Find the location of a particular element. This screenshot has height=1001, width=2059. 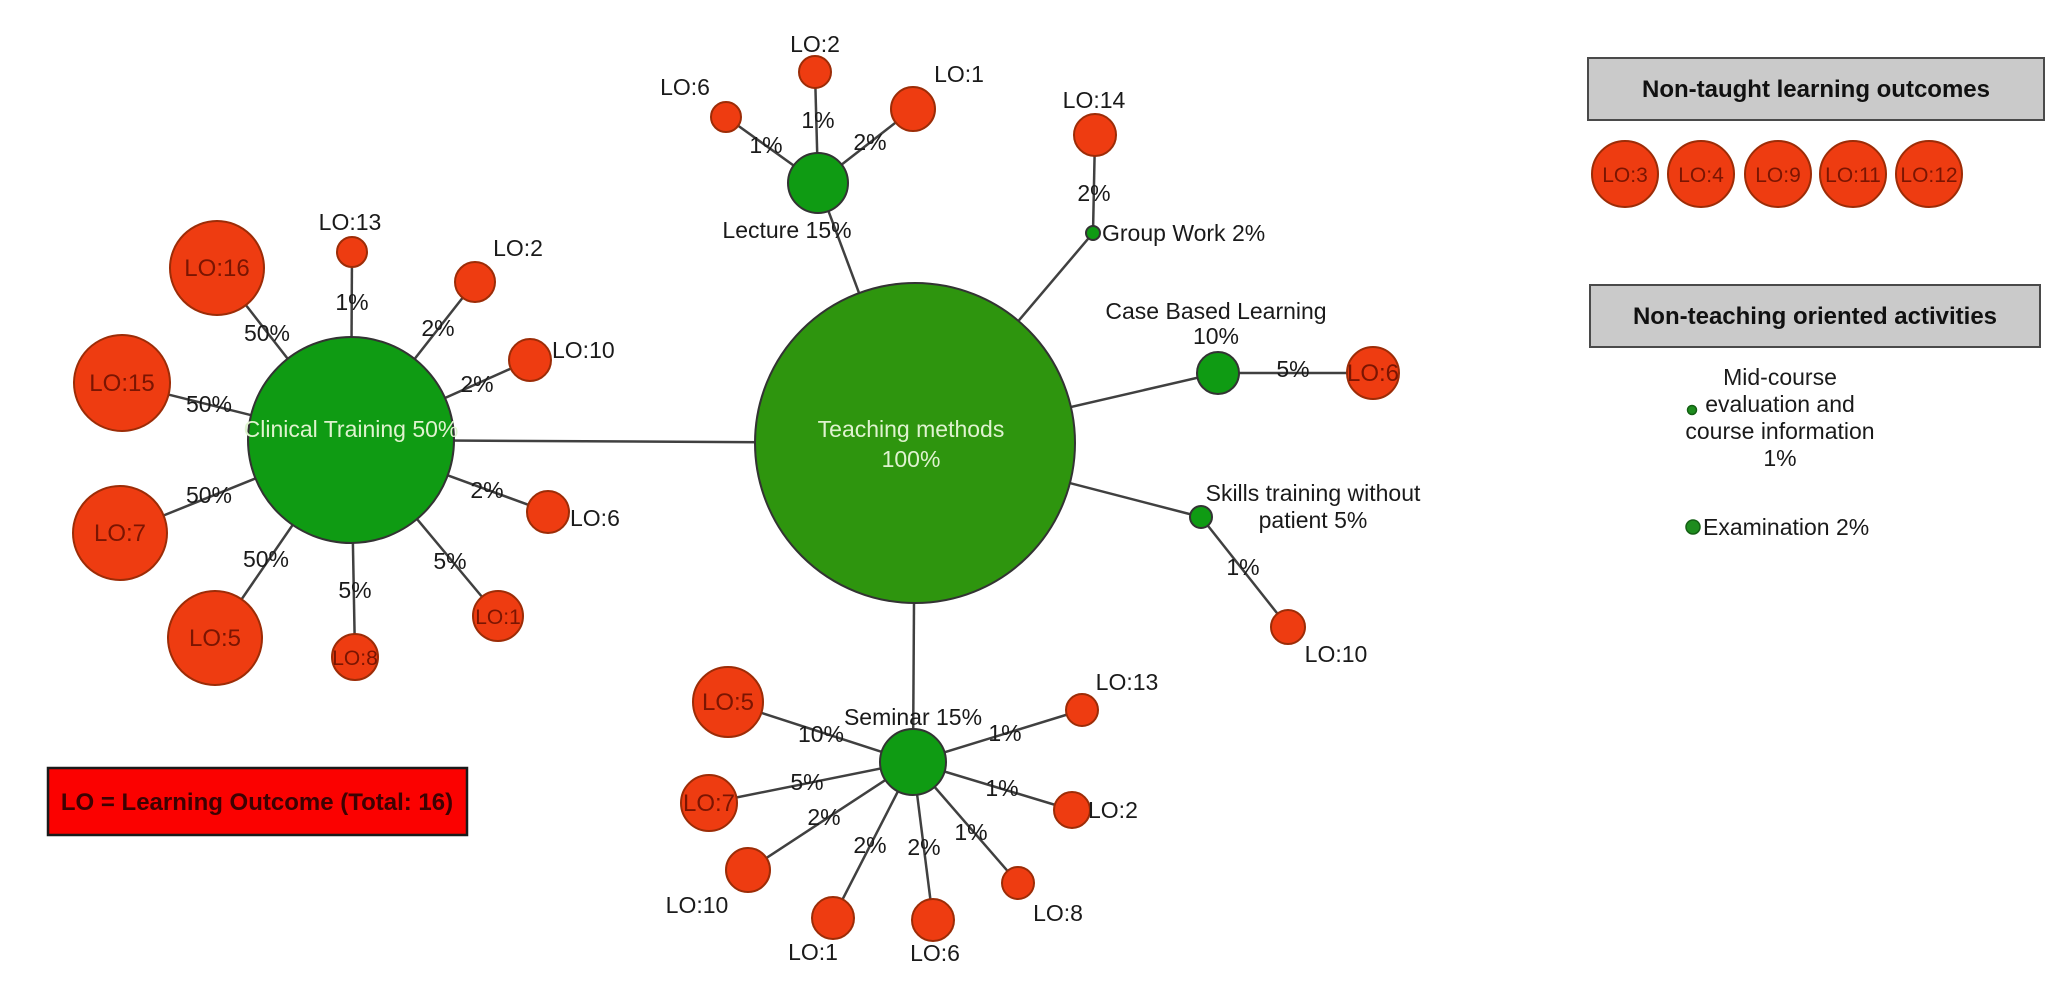

non-taught-header-box is located at coordinates (1816, 89).